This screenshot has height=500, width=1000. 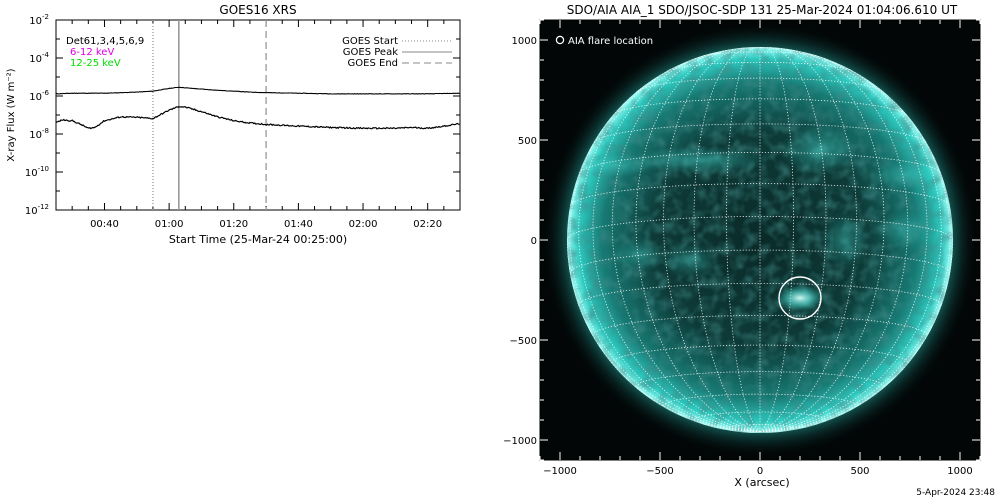 What do you see at coordinates (761, 482) in the screenshot?
I see `aia-x-axis-label: X (arcsec)` at bounding box center [761, 482].